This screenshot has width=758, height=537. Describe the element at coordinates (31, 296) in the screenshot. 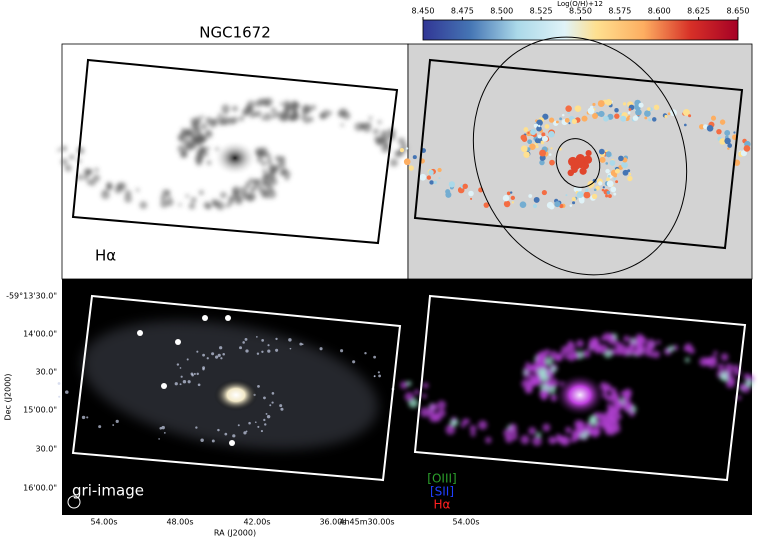

I see `y-tick-label: -59°13'30.0"` at that location.